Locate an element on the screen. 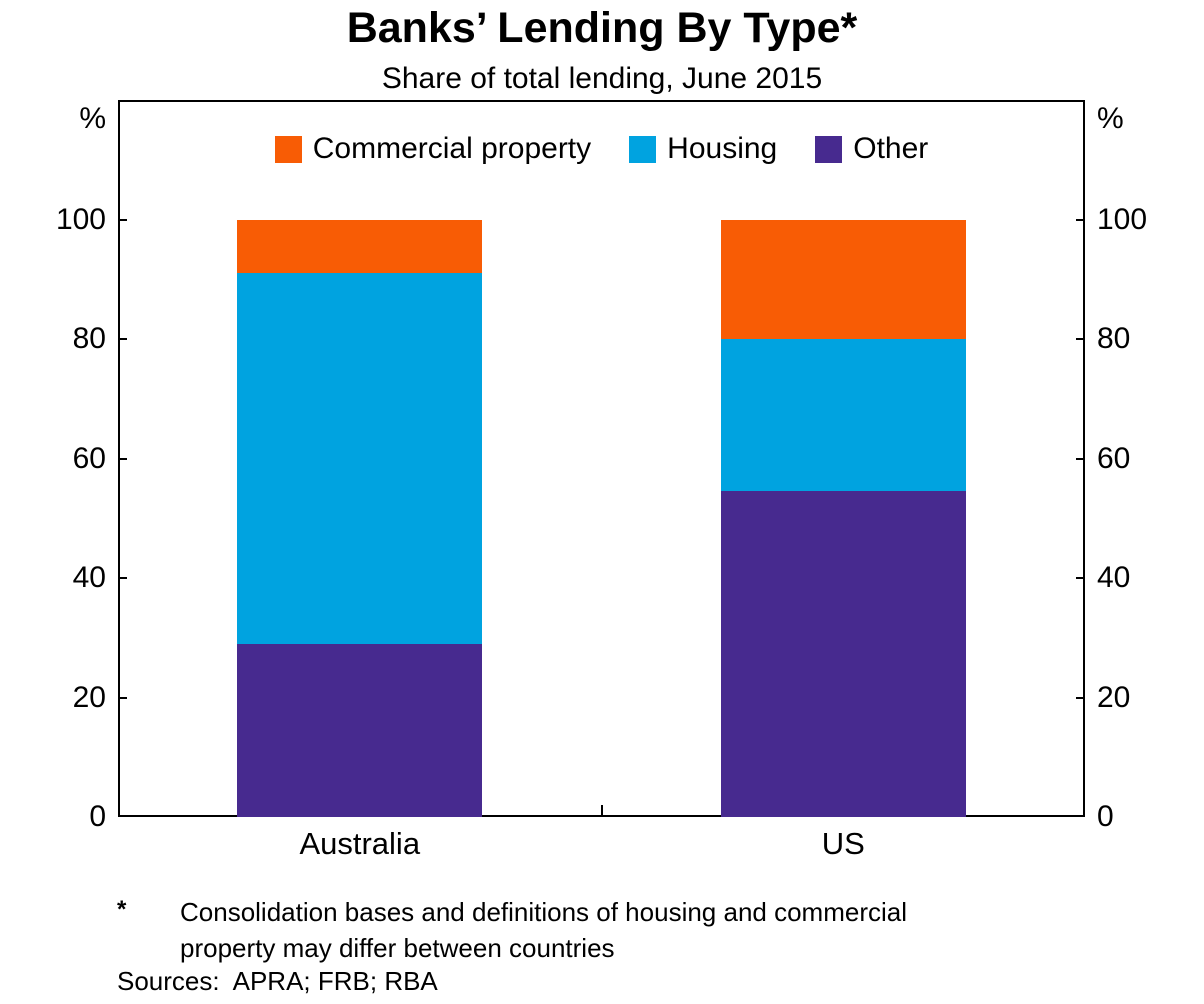 The height and width of the screenshot is (1004, 1204). bar-segment-us-housing is located at coordinates (843, 415).